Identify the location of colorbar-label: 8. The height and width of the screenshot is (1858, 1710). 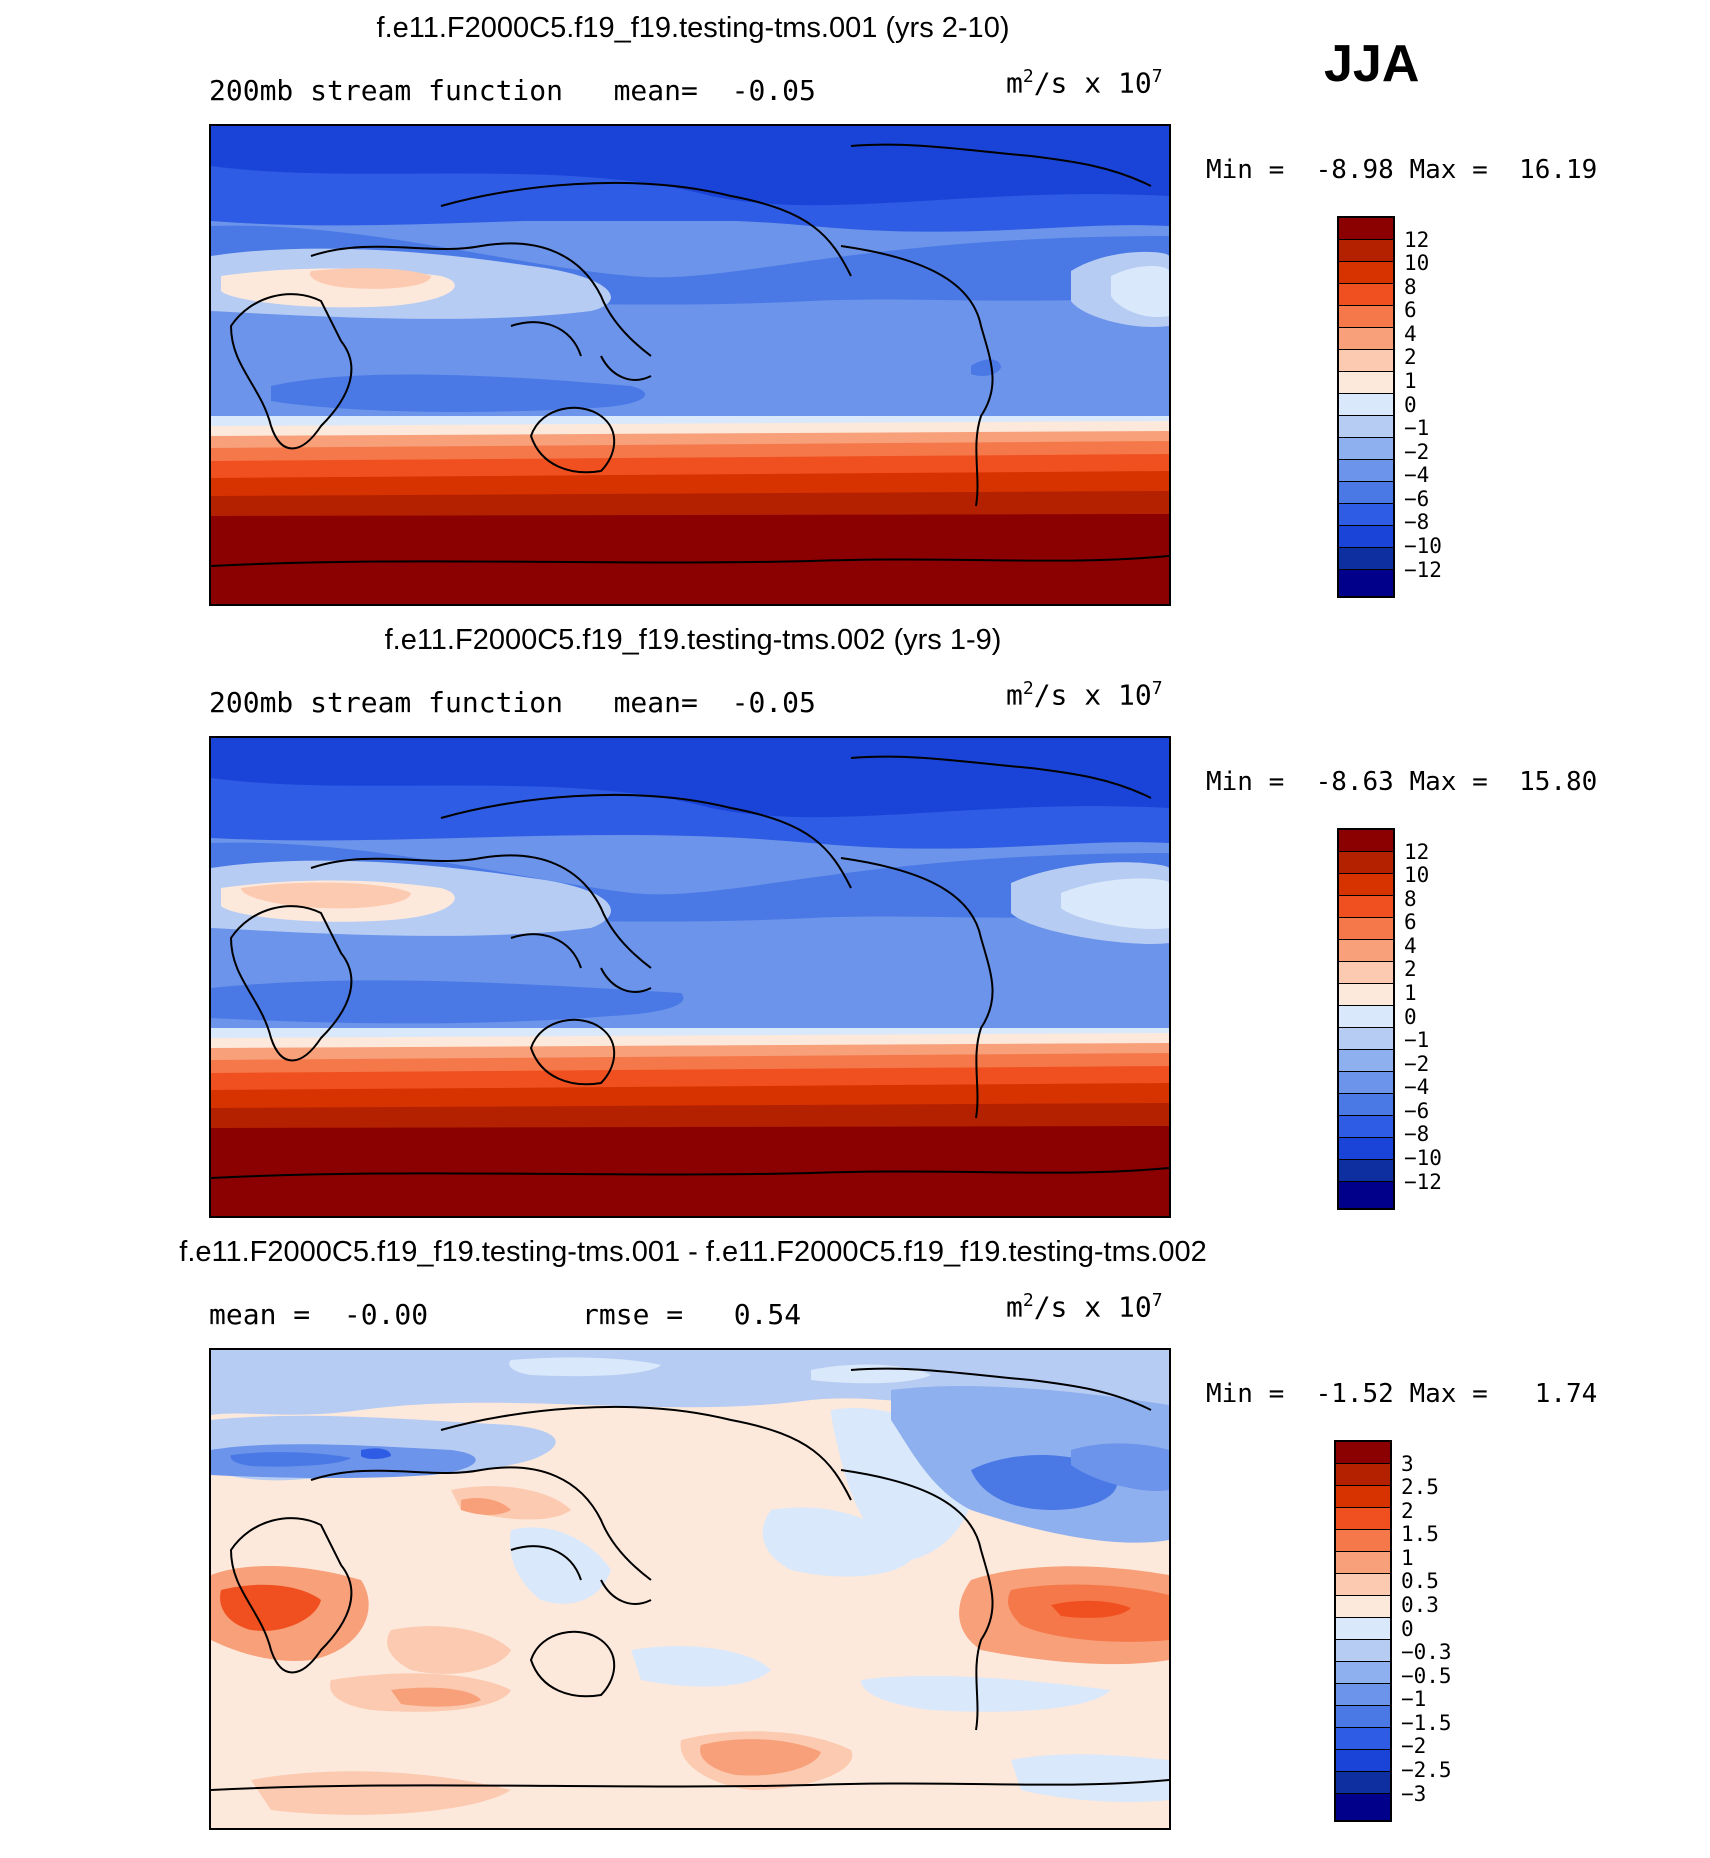
(1410, 899).